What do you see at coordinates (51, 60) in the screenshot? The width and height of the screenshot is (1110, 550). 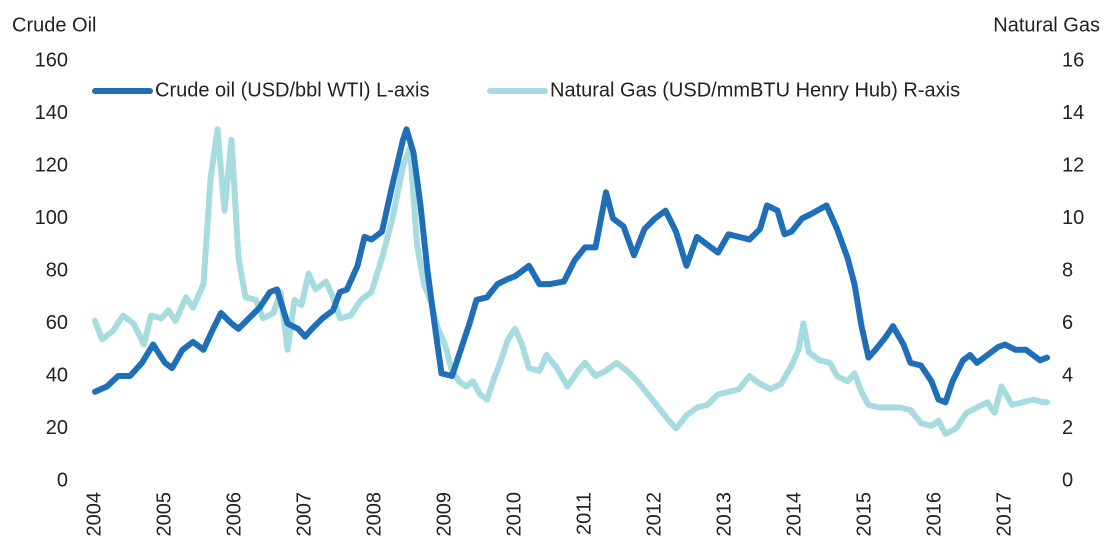 I see `y-tick-label: 160` at bounding box center [51, 60].